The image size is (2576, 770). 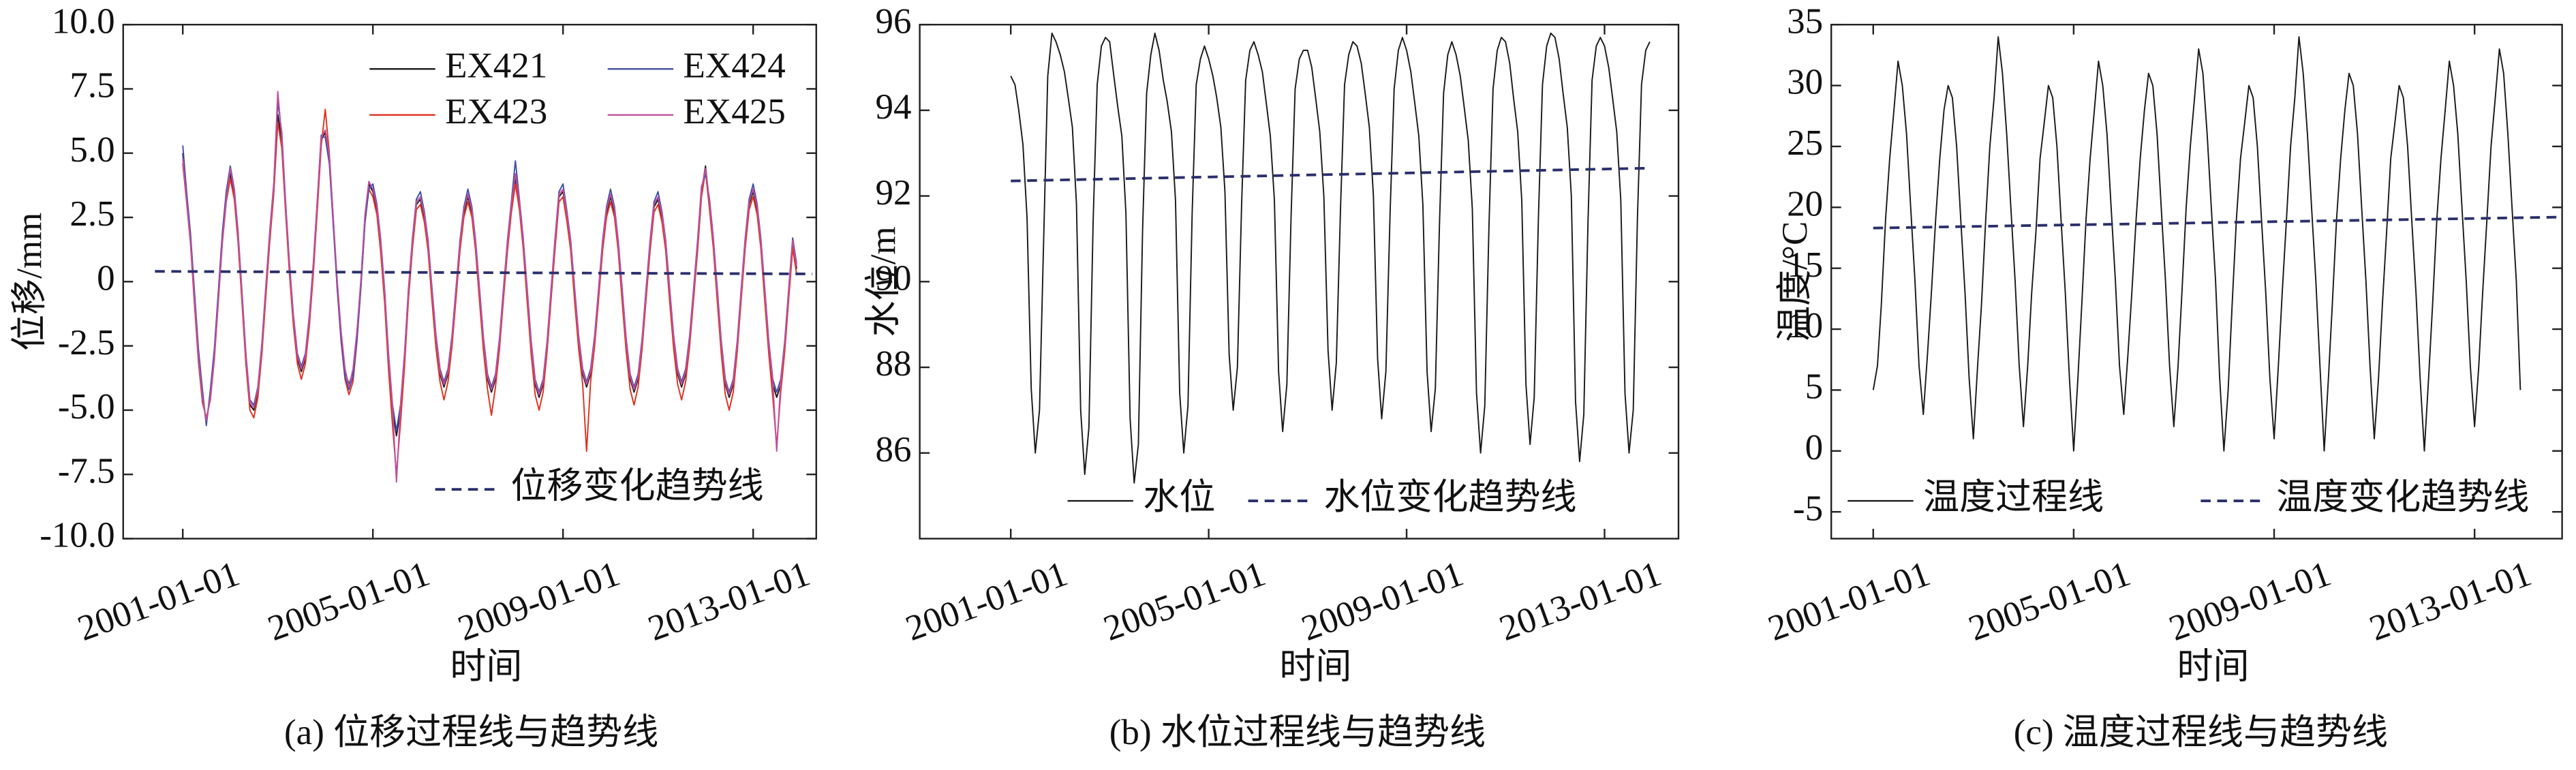 What do you see at coordinates (894, 449) in the screenshot?
I see `y-tick-label: 86` at bounding box center [894, 449].